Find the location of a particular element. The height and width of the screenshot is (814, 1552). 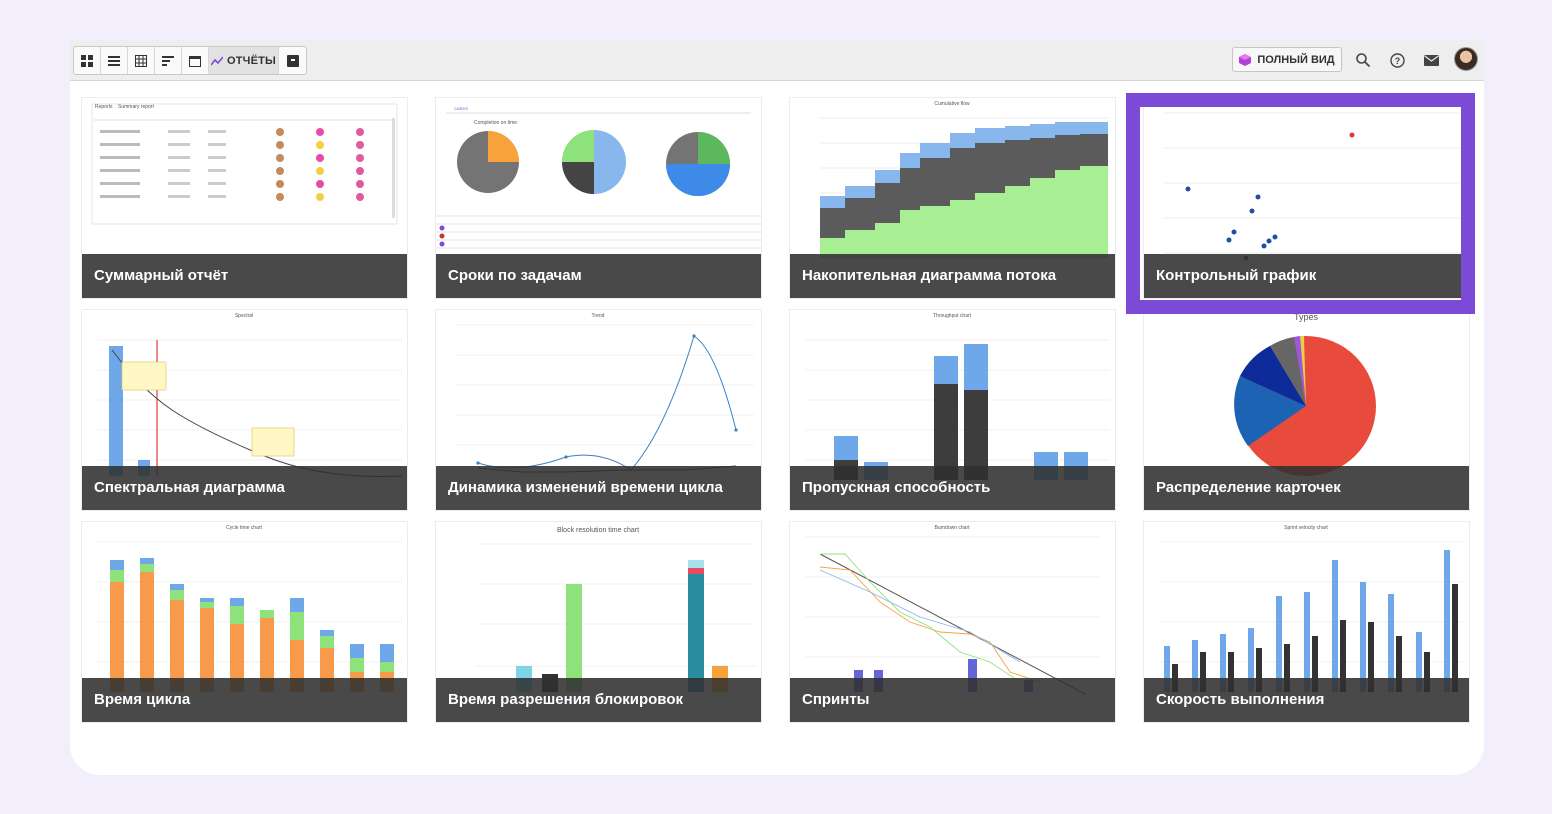

toolbar: ОТЧЁТЫ ПОЛНЫЙ ВИД ? is located at coordinates (777, 60).